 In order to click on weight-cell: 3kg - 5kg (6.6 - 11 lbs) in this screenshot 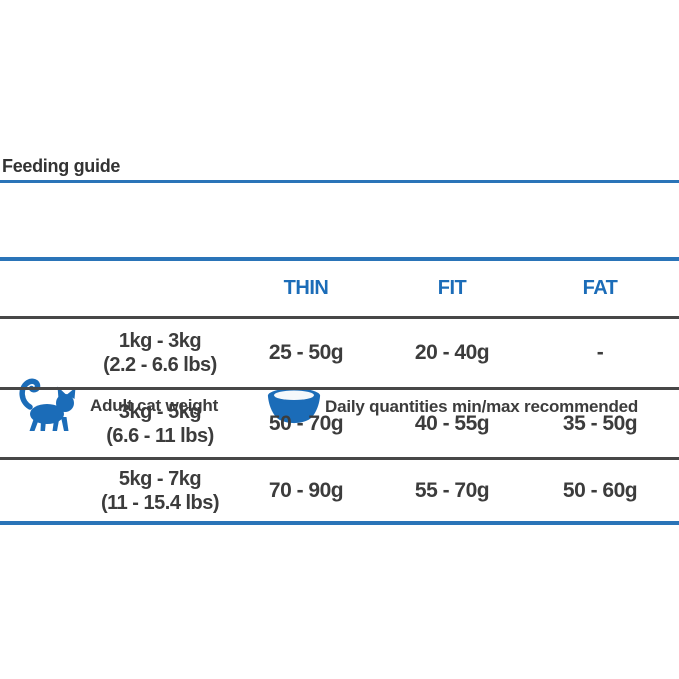, I will do `click(114, 424)`.